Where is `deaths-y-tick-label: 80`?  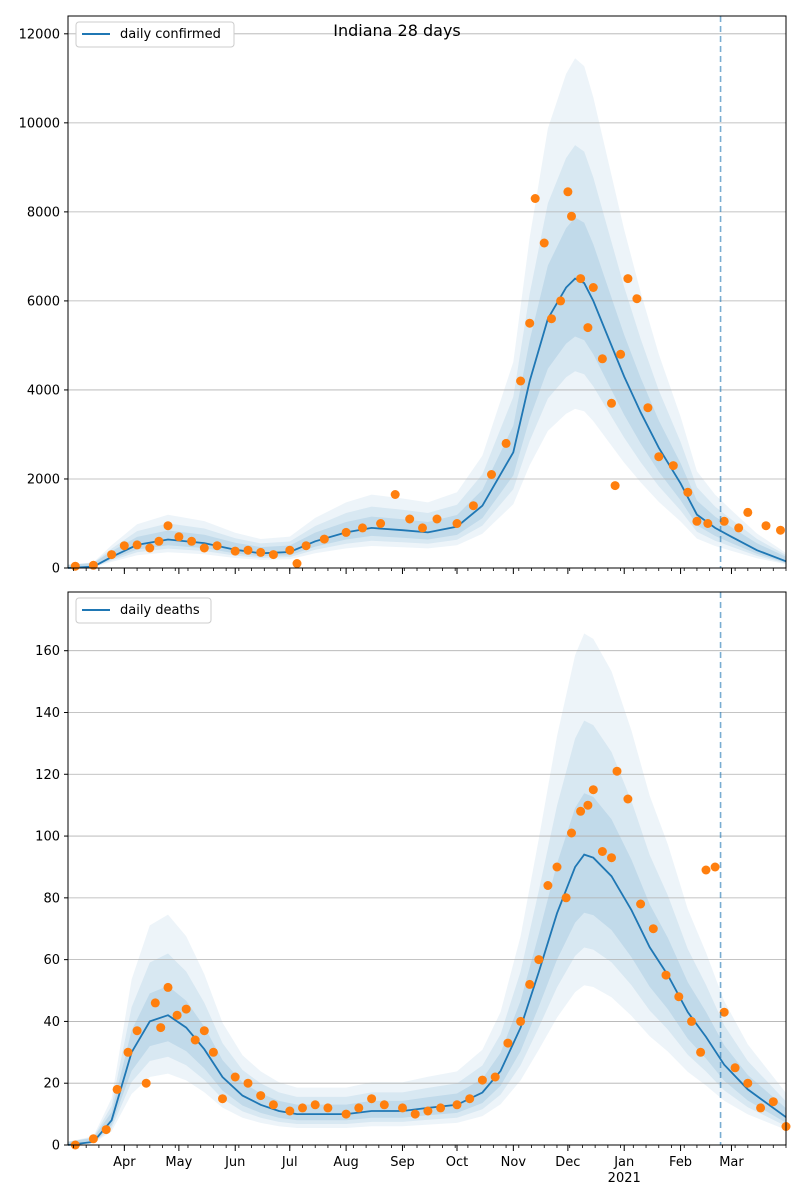
deaths-y-tick-label: 80 is located at coordinates (51, 898).